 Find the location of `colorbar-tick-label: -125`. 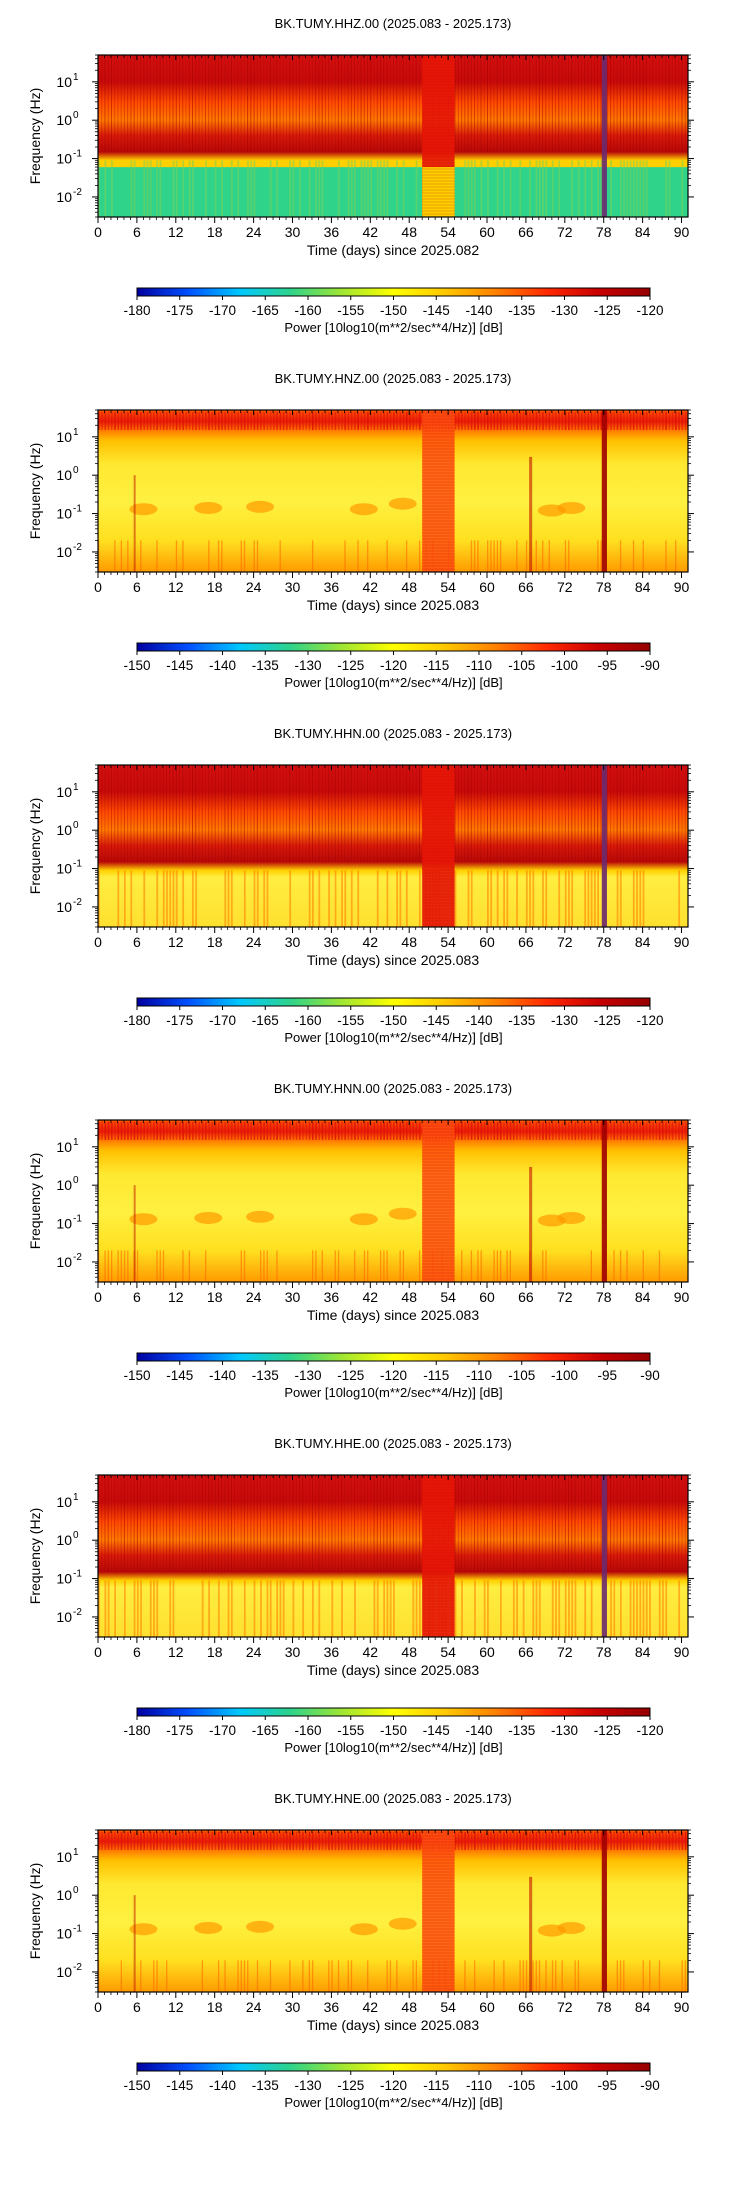

colorbar-tick-label: -125 is located at coordinates (350, 665).